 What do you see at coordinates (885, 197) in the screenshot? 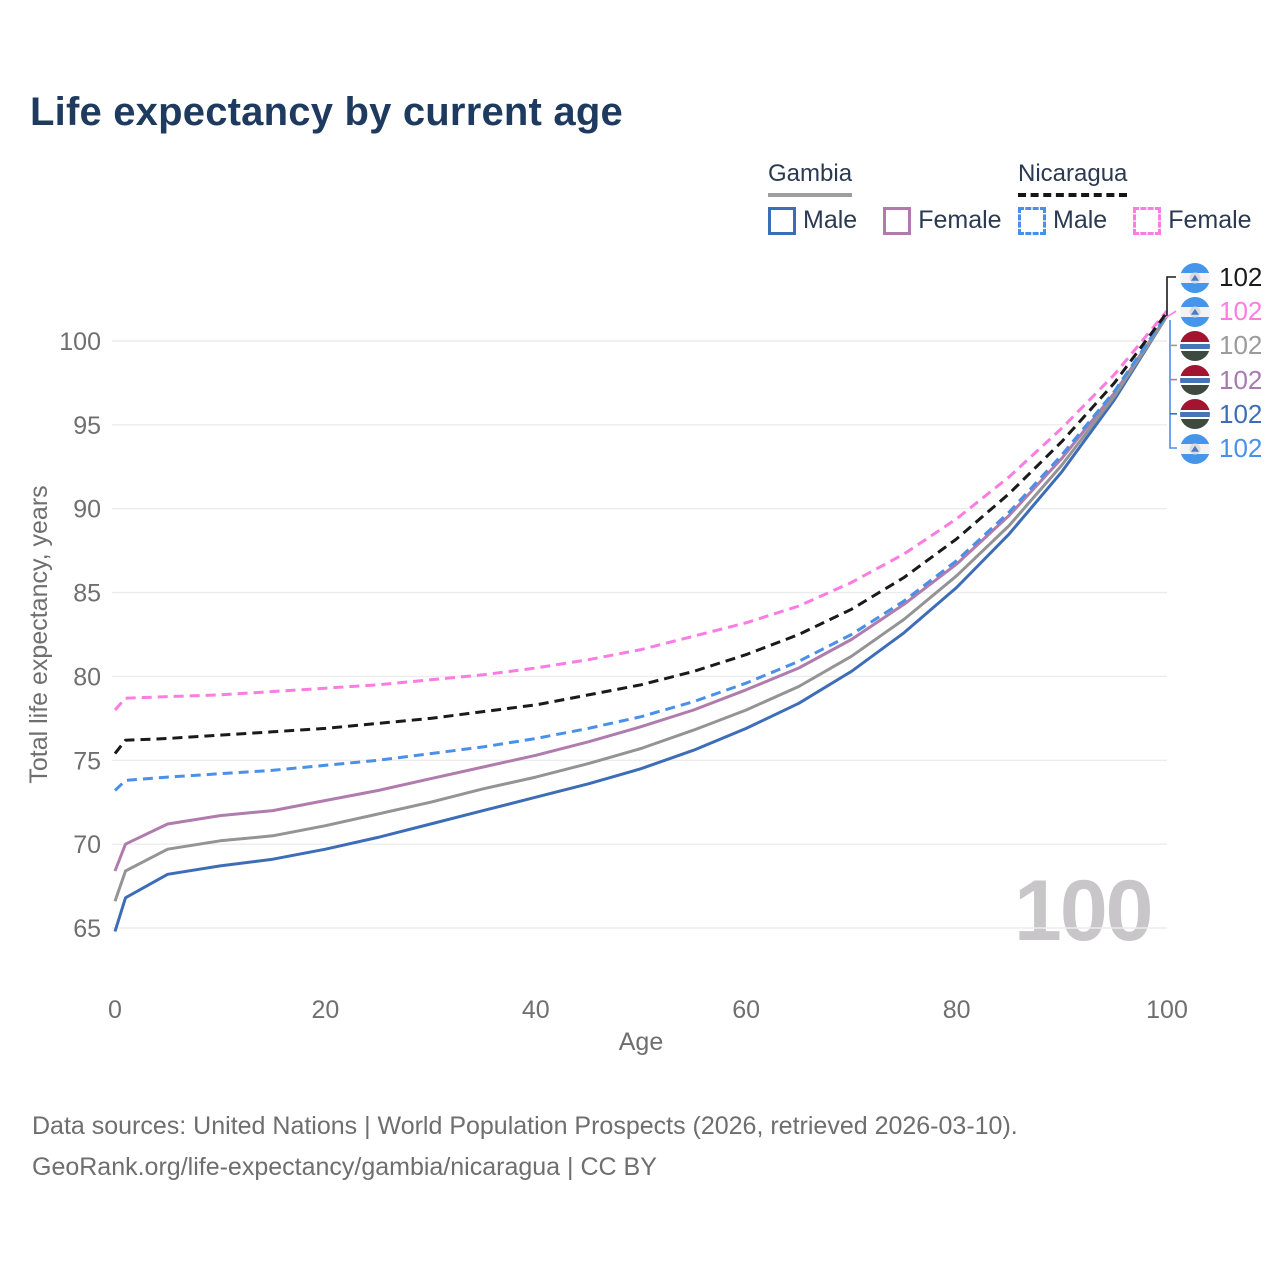
I see `legend-group-gambia: Gambia Male Female` at bounding box center [885, 197].